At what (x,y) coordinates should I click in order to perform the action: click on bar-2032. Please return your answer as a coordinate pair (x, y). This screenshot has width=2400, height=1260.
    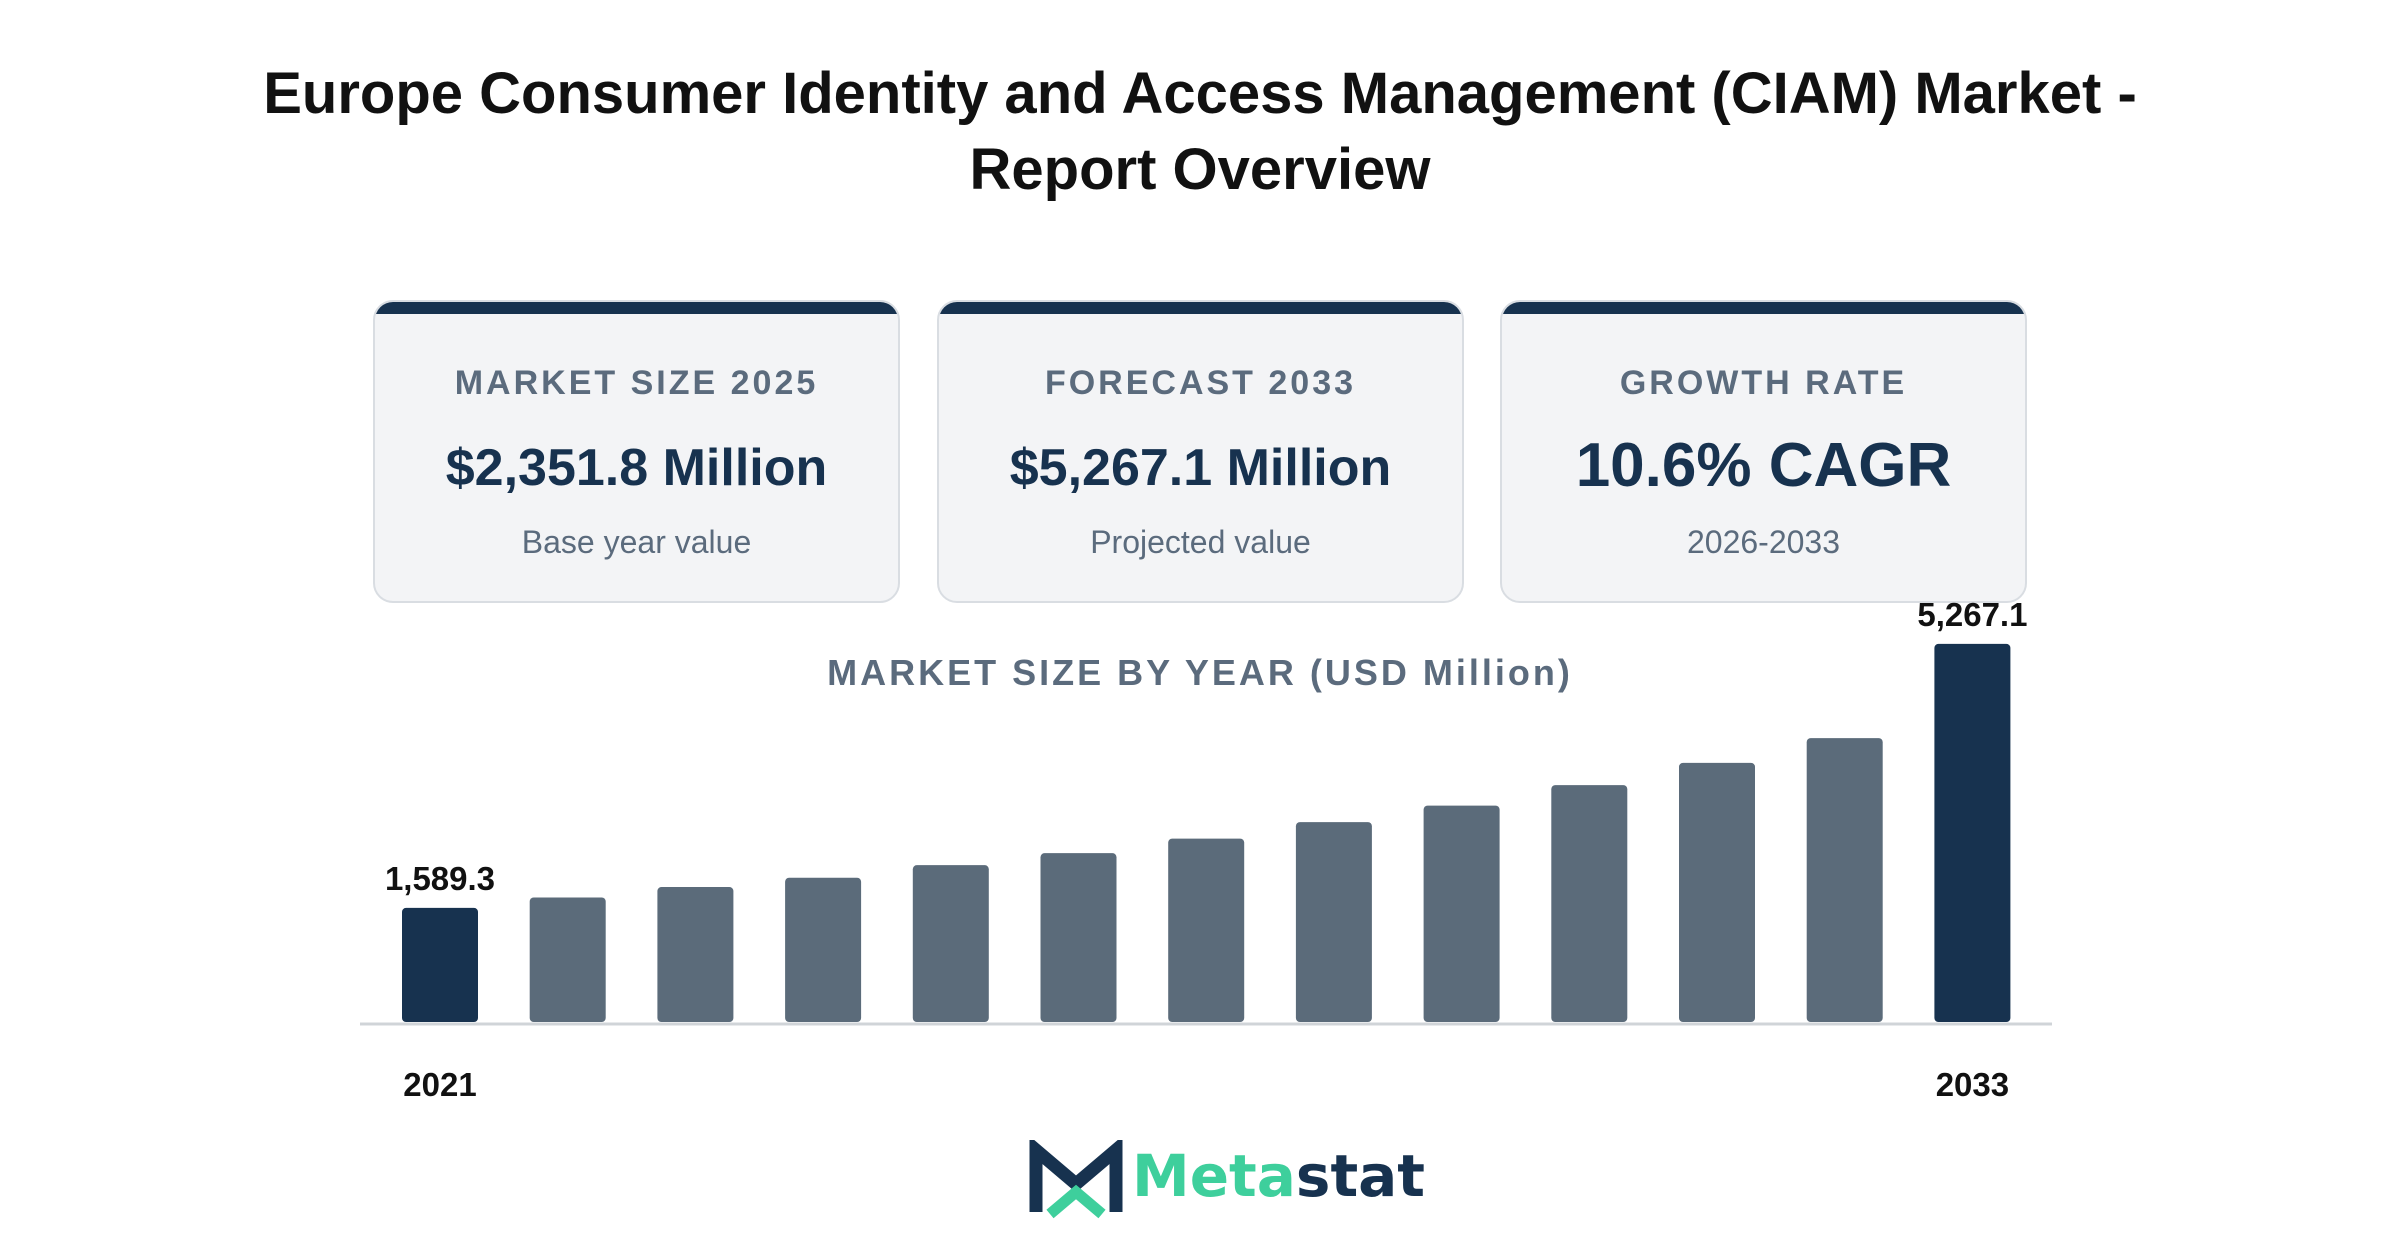
    Looking at the image, I should click on (1844, 880).